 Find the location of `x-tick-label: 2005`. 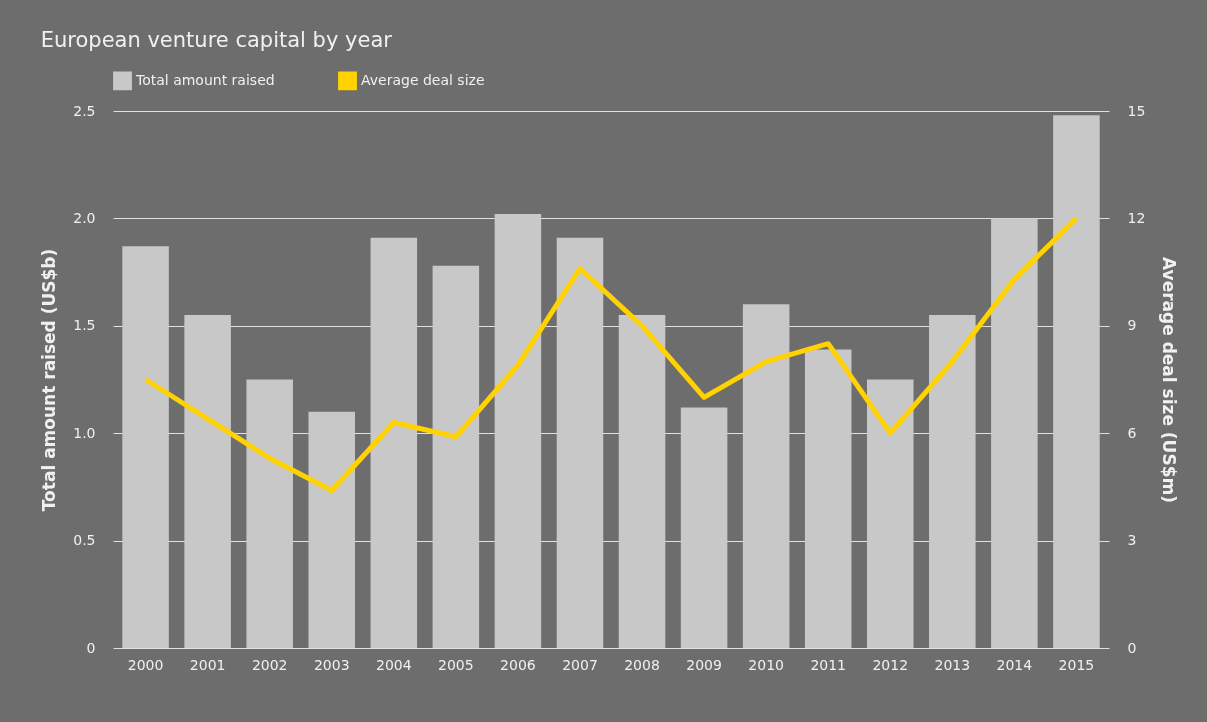

x-tick-label: 2005 is located at coordinates (456, 664).